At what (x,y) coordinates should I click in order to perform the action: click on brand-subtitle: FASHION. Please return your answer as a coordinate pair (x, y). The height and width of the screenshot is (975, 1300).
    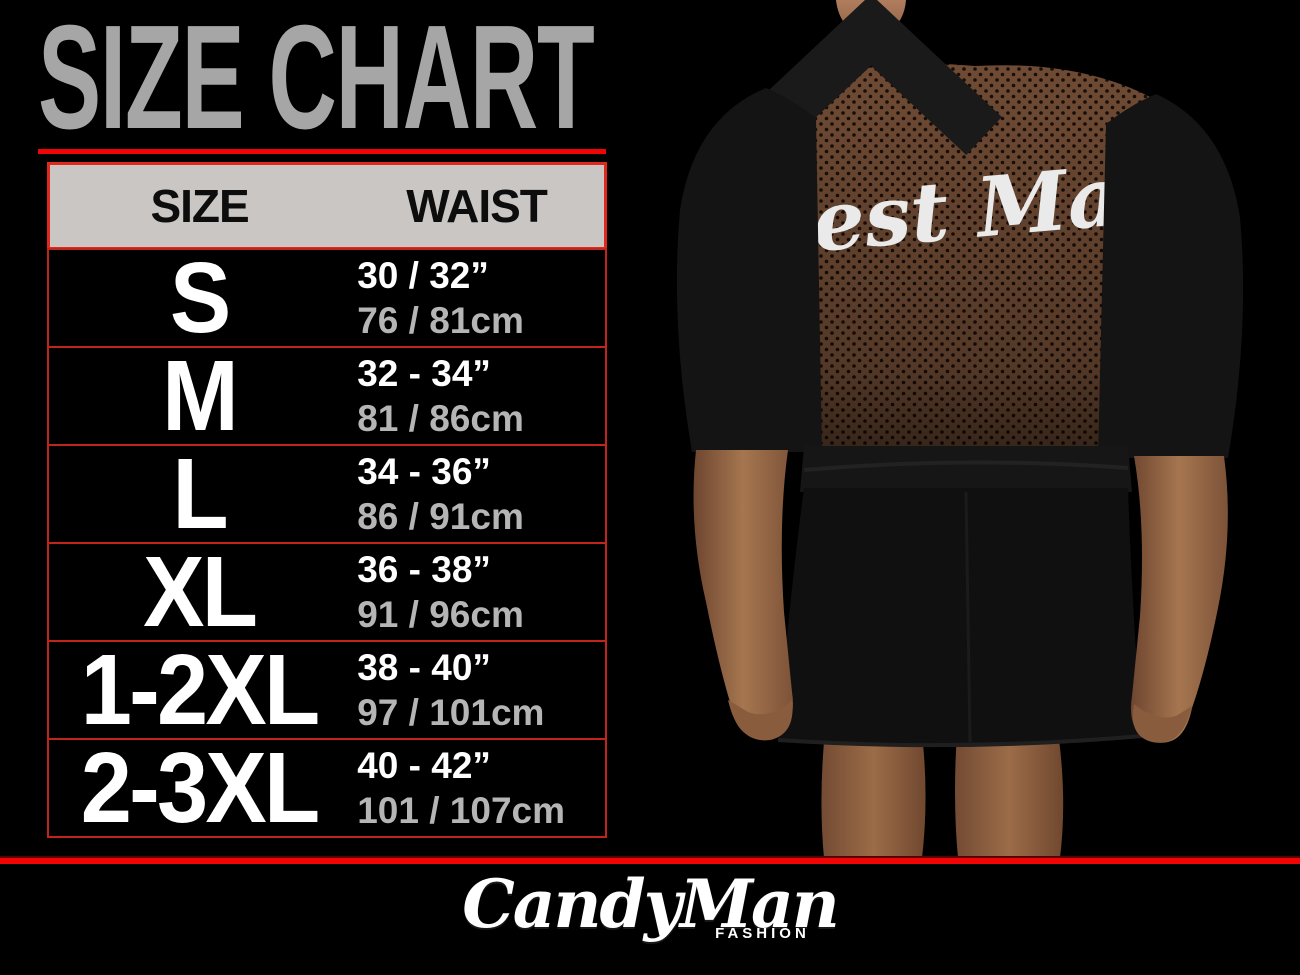
    Looking at the image, I should click on (762, 934).